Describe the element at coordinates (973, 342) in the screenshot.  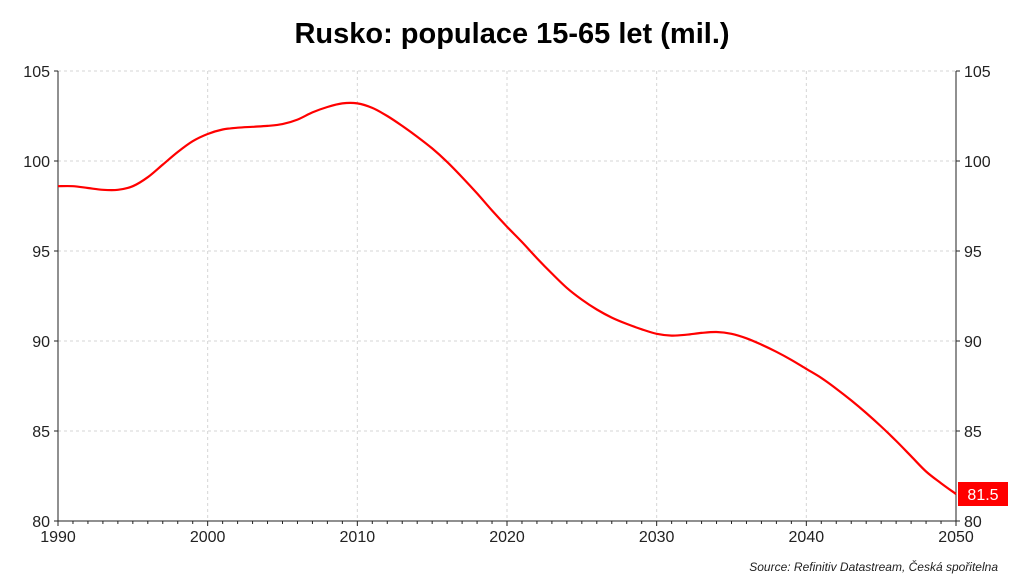
I see `y-tick-label-right-90: 90` at that location.